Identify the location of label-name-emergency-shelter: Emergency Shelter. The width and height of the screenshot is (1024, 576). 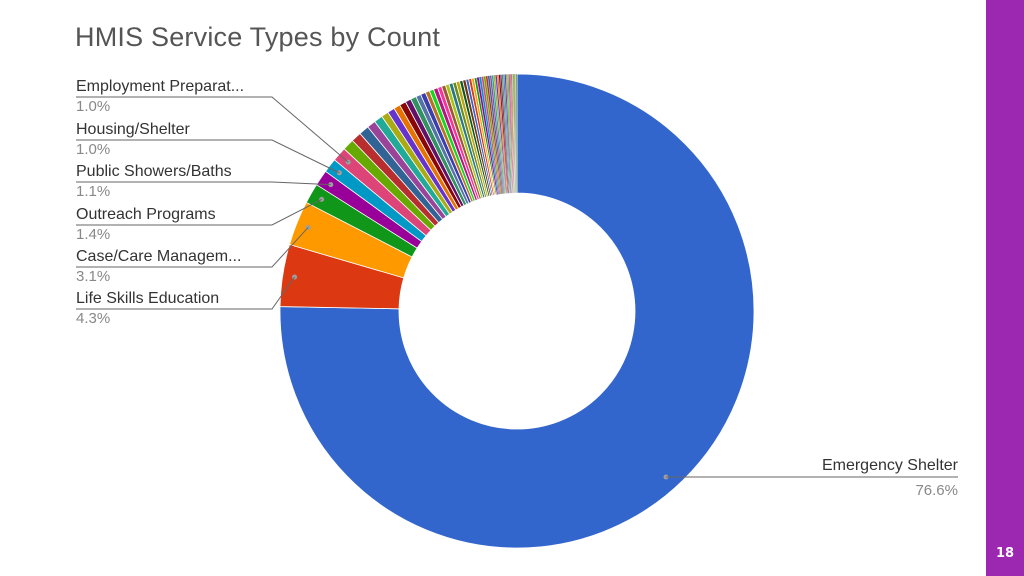
(890, 465).